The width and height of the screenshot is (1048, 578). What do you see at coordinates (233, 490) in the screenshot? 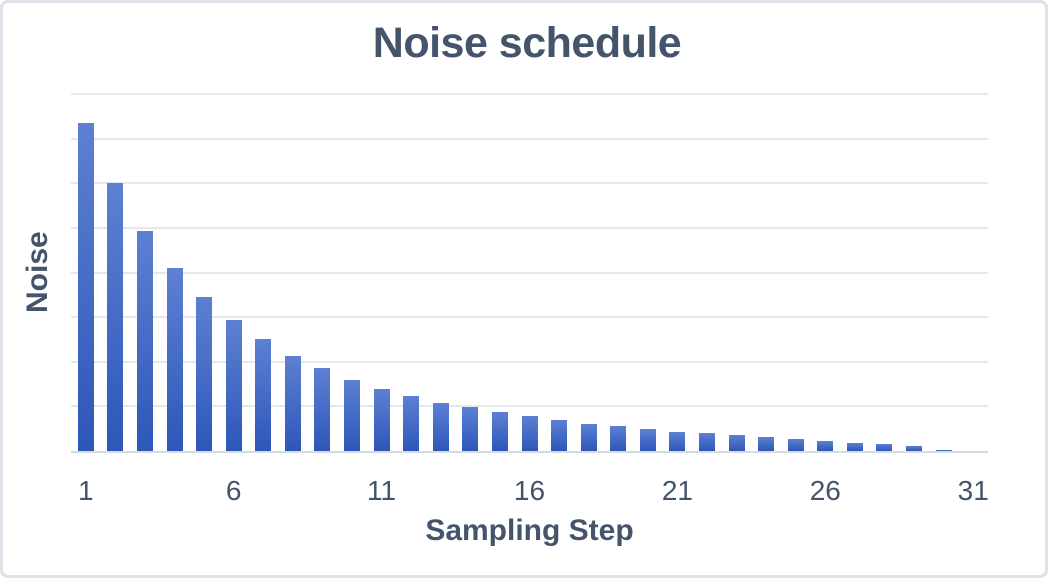
I see `x-tick-label: 6` at bounding box center [233, 490].